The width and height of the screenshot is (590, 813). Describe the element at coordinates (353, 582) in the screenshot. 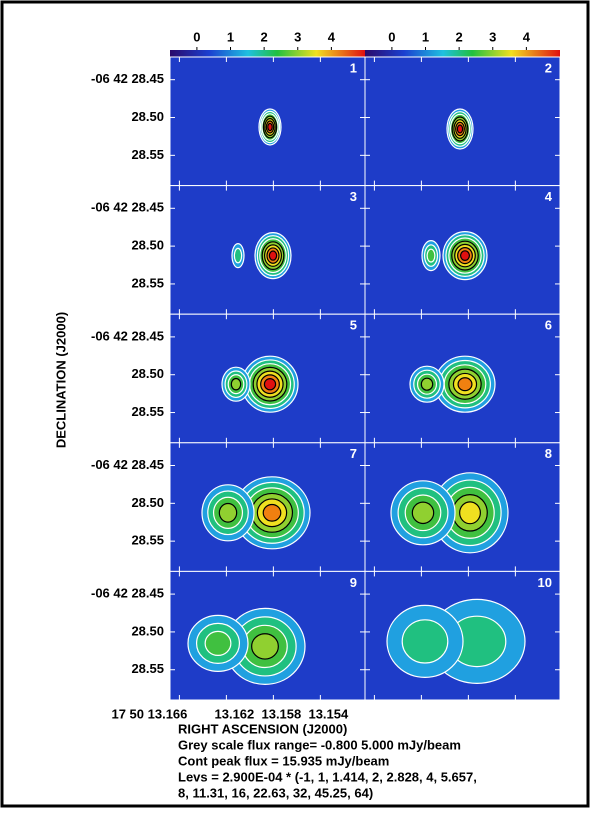

I see `channel-label: 9` at that location.